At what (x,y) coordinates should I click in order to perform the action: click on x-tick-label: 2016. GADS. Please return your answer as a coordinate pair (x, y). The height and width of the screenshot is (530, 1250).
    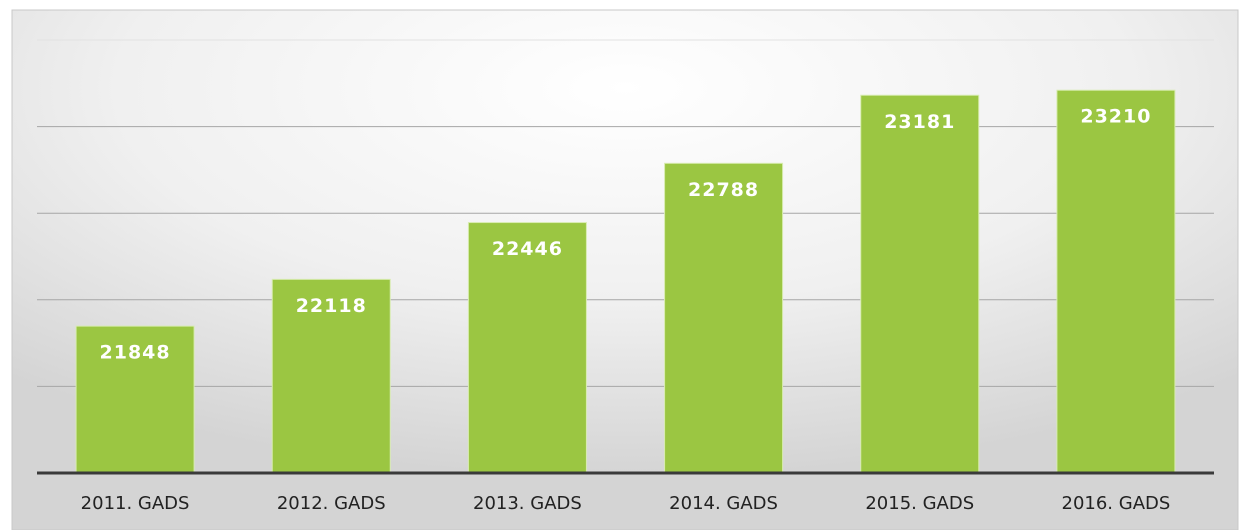
    Looking at the image, I should click on (1116, 503).